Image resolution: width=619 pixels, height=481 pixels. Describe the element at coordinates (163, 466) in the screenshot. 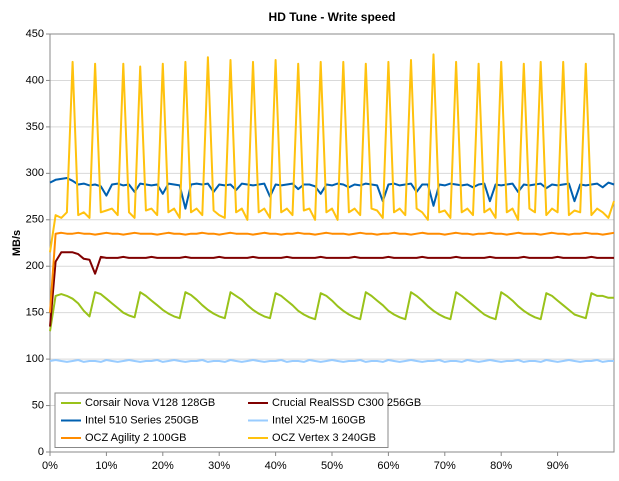

I see `x-tick-label: 20%` at that location.